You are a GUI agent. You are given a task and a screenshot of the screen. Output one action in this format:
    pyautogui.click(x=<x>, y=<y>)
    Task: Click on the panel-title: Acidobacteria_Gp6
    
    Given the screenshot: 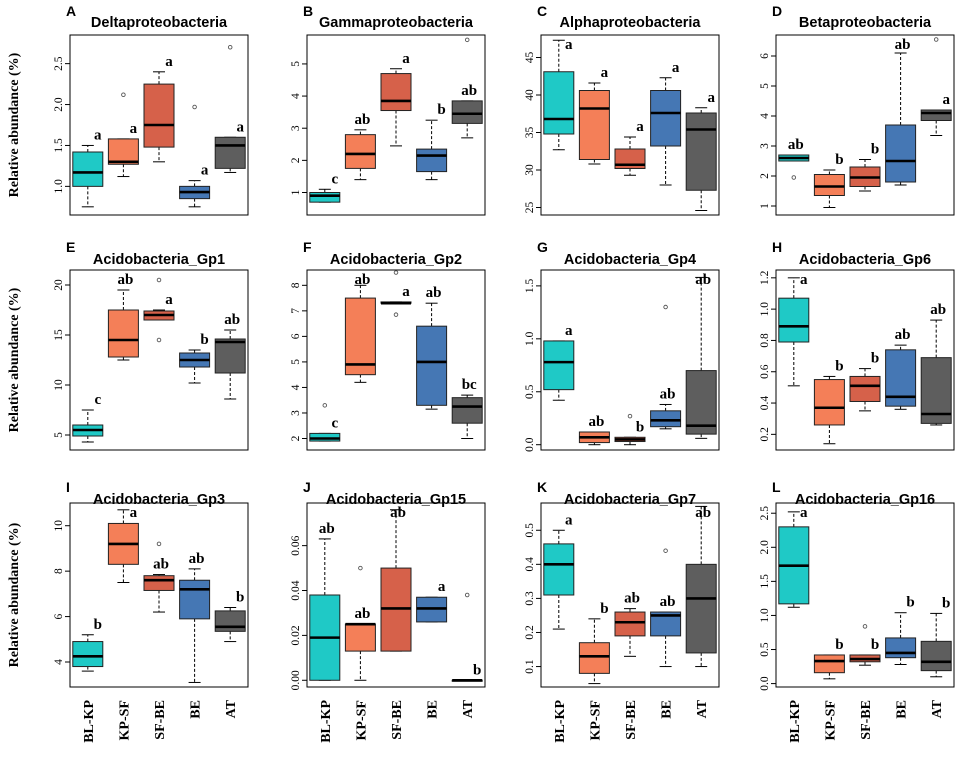 What is the action you would take?
    pyautogui.click(x=865, y=260)
    